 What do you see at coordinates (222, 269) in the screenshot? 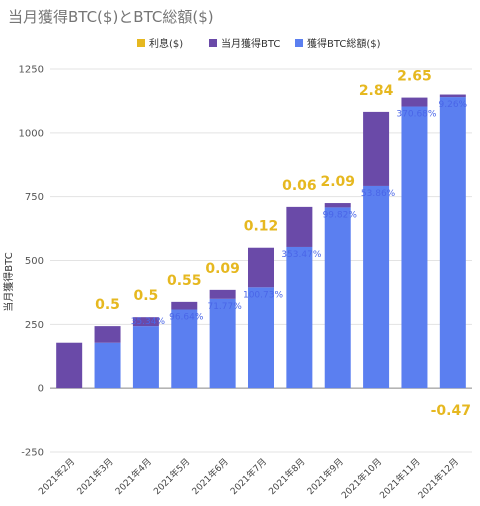
I see `interest-label-4: 0.09` at bounding box center [222, 269].